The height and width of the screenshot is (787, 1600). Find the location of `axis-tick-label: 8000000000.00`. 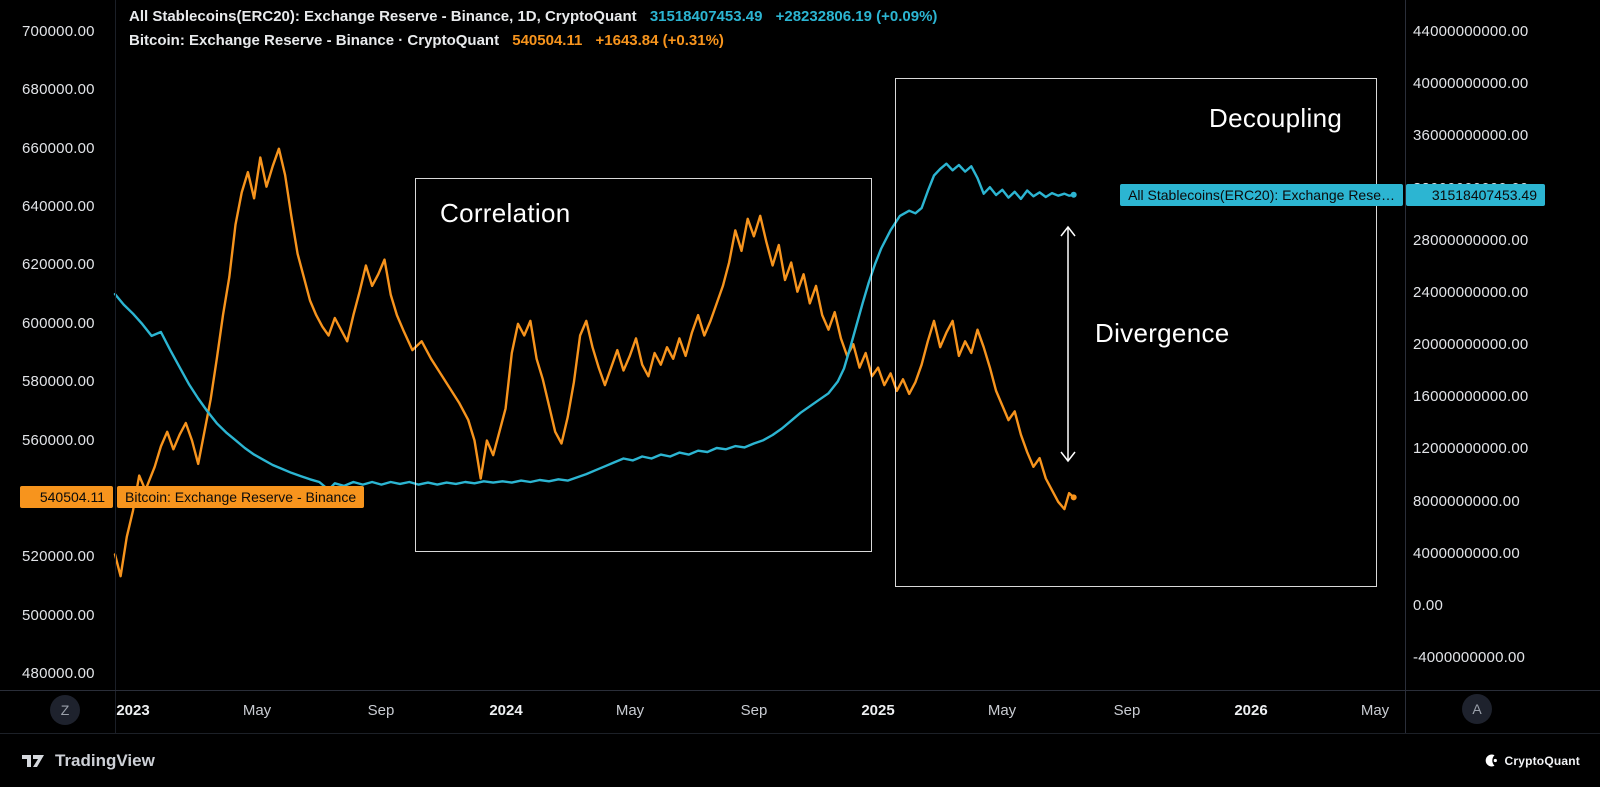

axis-tick-label: 8000000000.00 is located at coordinates (1466, 501).